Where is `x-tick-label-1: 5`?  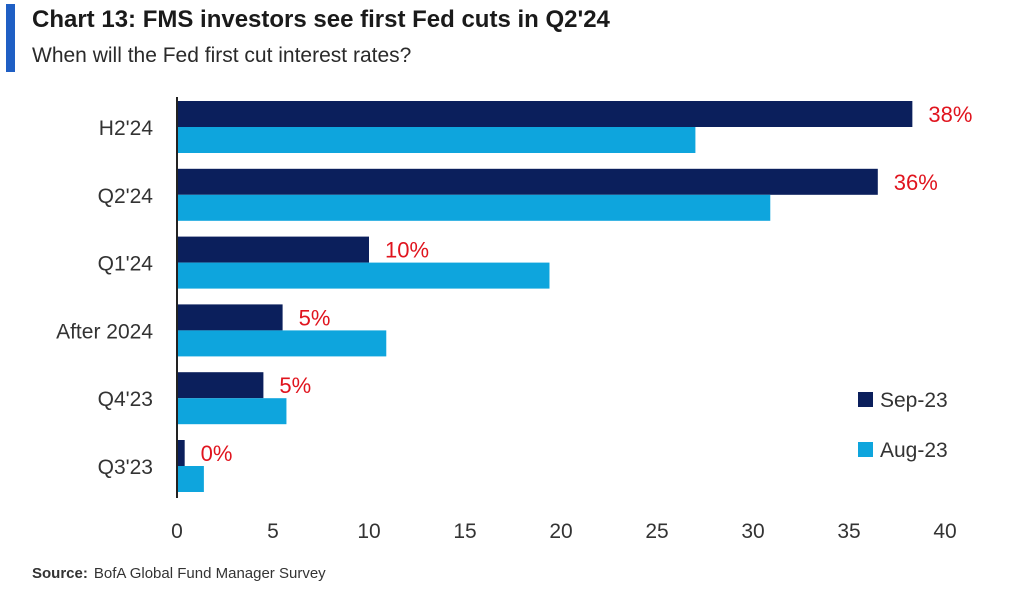
x-tick-label-1: 5 is located at coordinates (273, 531).